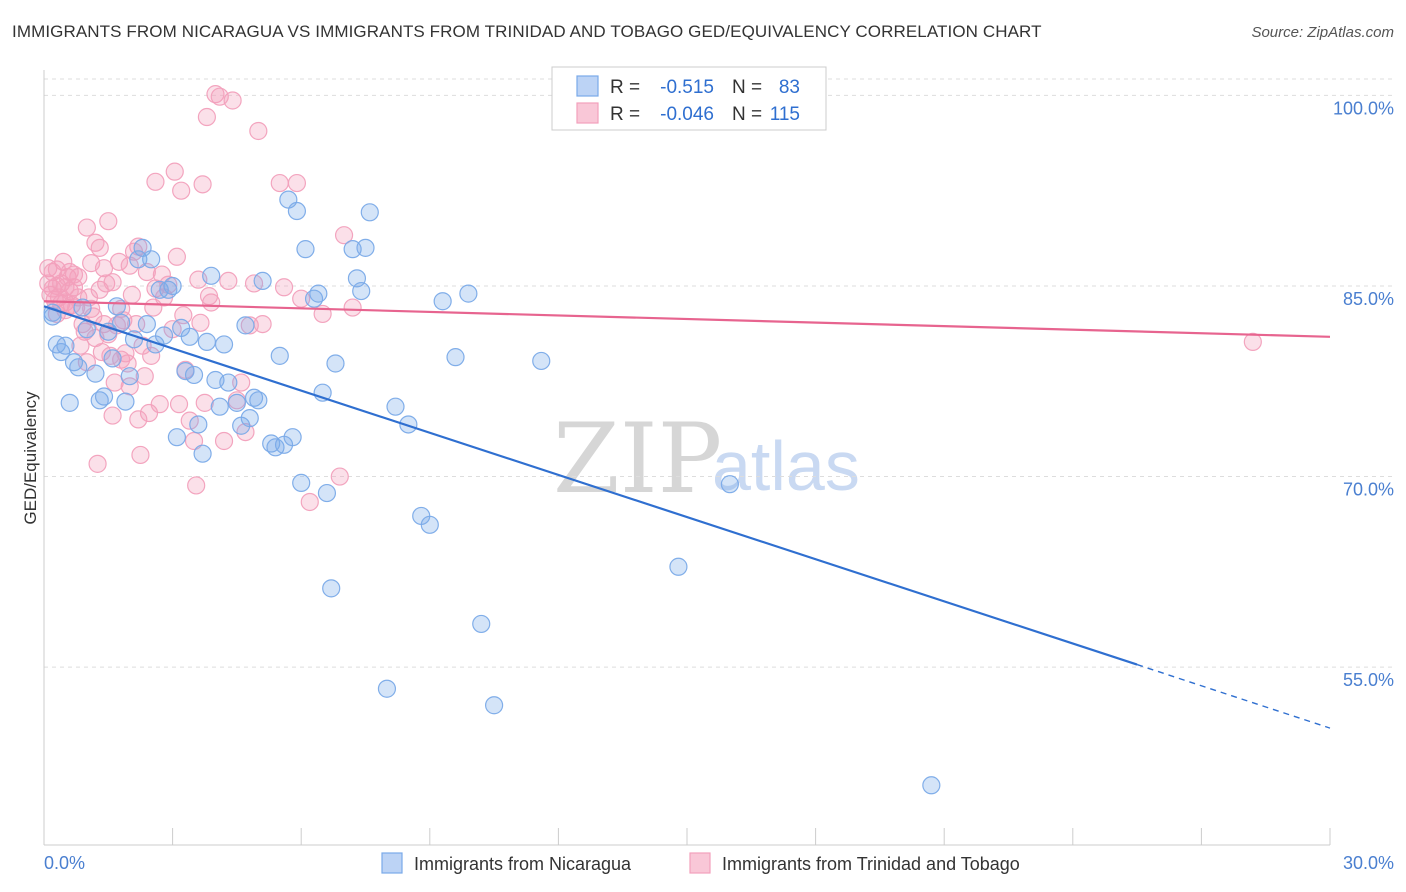  Describe the element at coordinates (786, 466) in the screenshot. I see `watermark-atlas: atlas` at that location.